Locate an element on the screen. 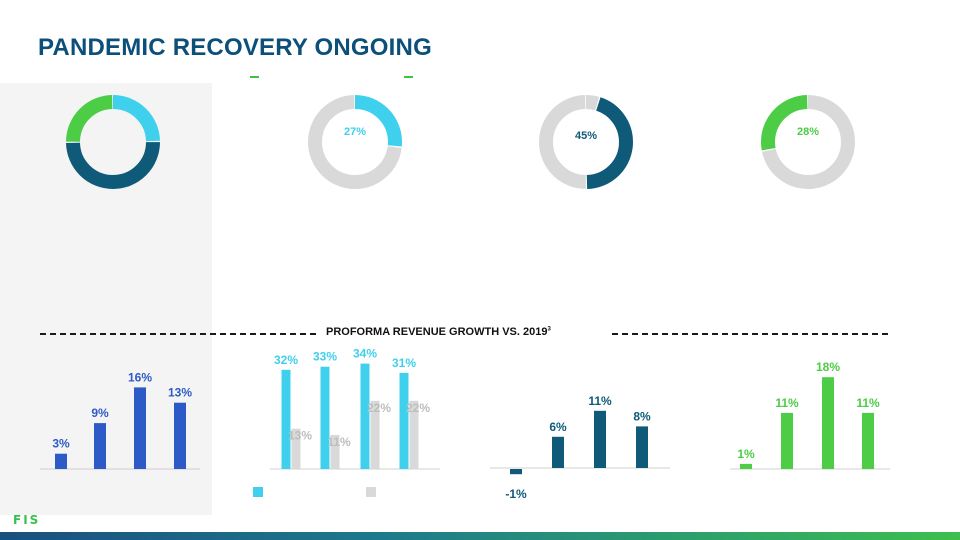 The width and height of the screenshot is (960, 540). chart-3-label-1-4: 8% is located at coordinates (642, 416).